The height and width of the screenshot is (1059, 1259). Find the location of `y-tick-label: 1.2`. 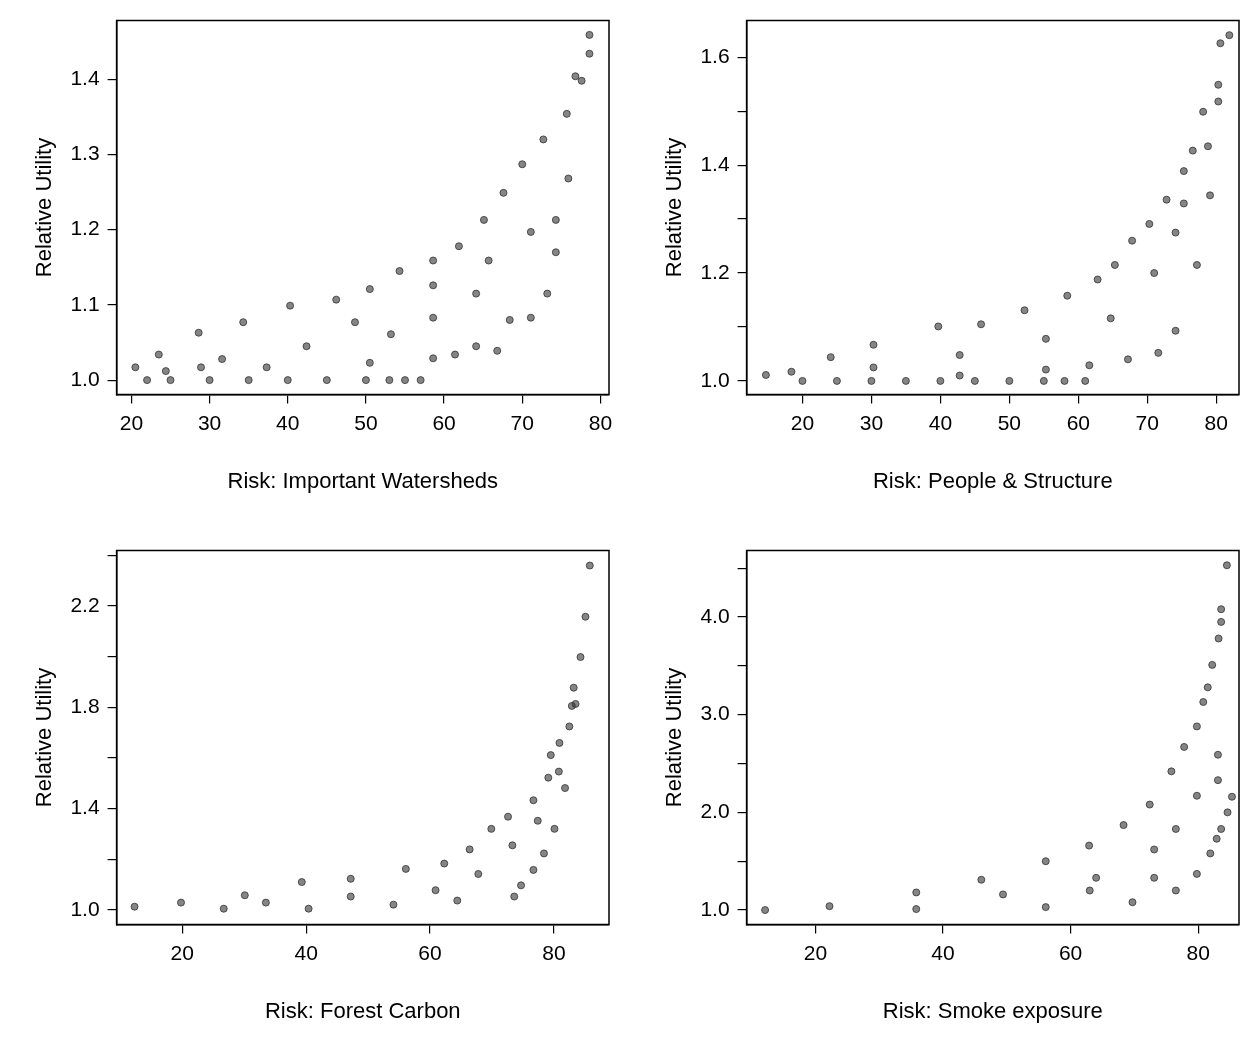

y-tick-label: 1.2 is located at coordinates (715, 271).